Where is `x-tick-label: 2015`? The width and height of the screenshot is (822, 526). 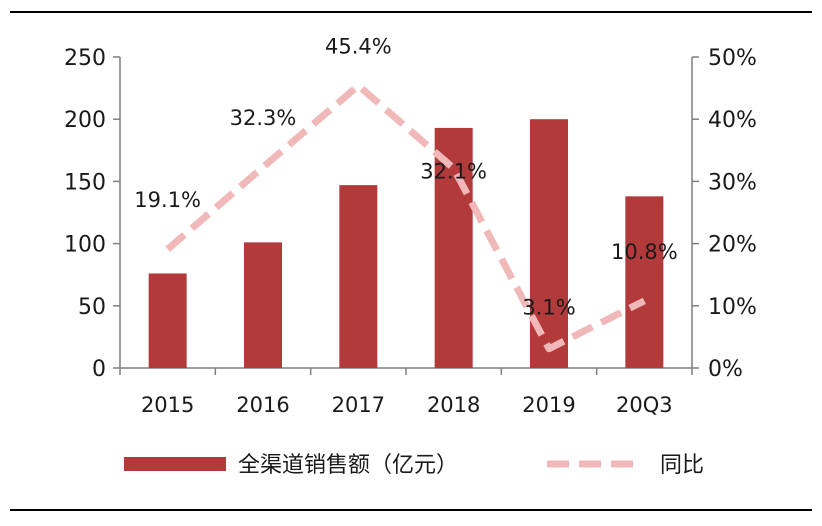
x-tick-label: 2015 is located at coordinates (167, 405).